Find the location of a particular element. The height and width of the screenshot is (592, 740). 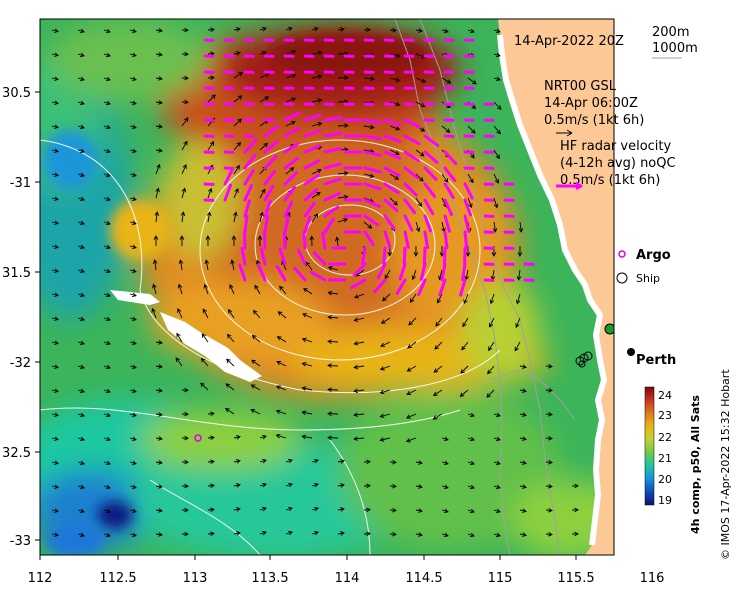

cloud-mask is located at coordinates (186, 336).